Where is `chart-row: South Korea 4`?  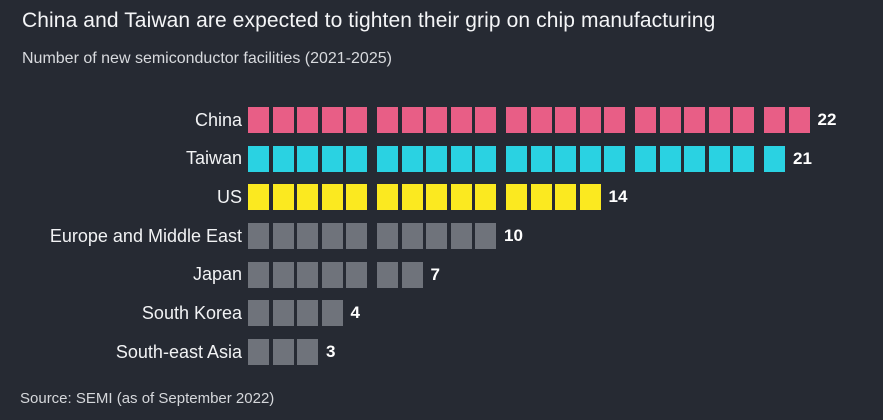 chart-row: South Korea 4 is located at coordinates (441, 313).